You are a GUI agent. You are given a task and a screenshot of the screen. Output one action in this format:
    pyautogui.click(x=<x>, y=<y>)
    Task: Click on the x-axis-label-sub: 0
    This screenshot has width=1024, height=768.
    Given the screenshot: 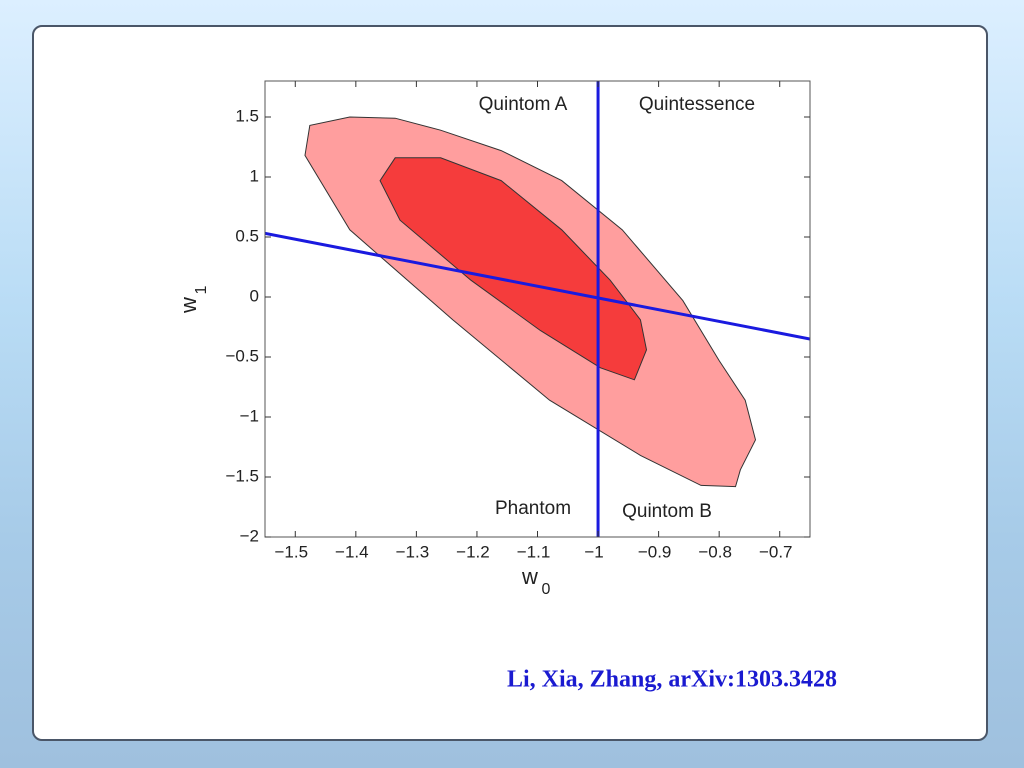 What is the action you would take?
    pyautogui.click(x=546, y=589)
    